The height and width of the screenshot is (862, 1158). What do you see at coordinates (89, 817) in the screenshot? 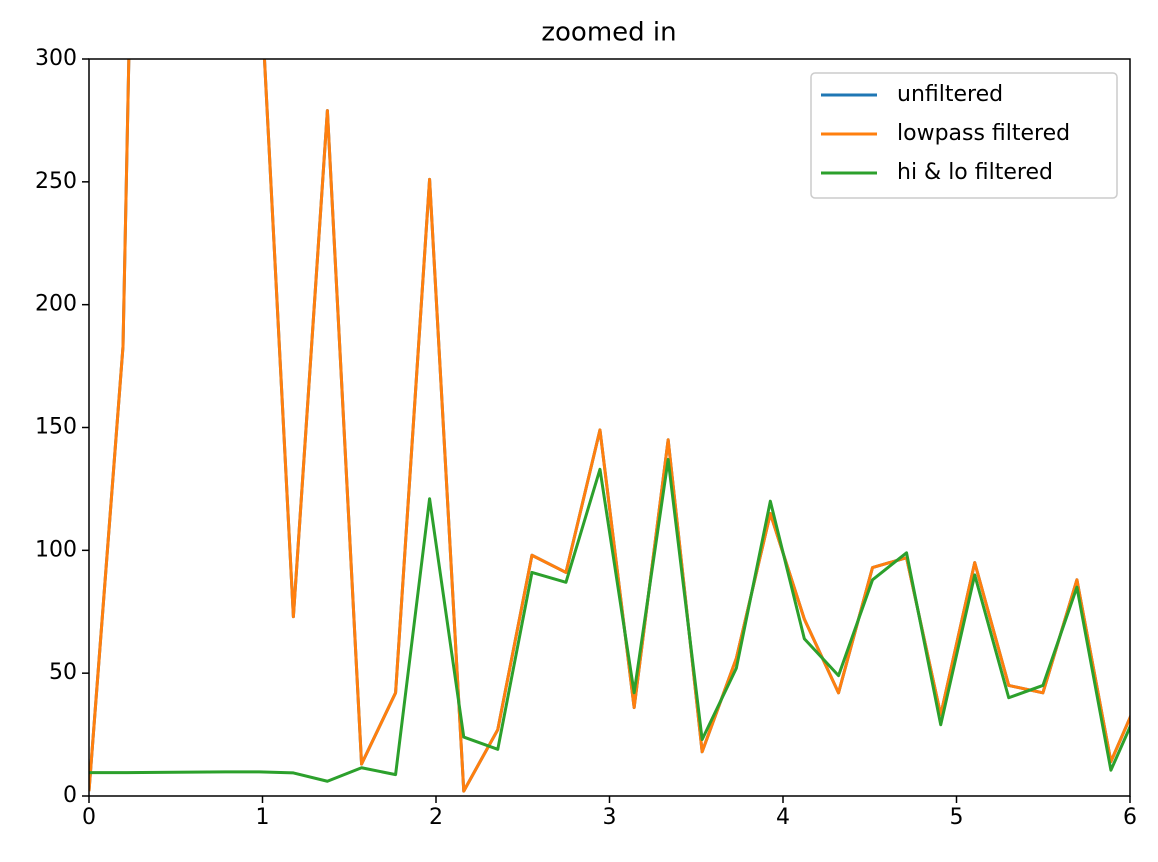
I see `x-tick-label: 0` at bounding box center [89, 817].